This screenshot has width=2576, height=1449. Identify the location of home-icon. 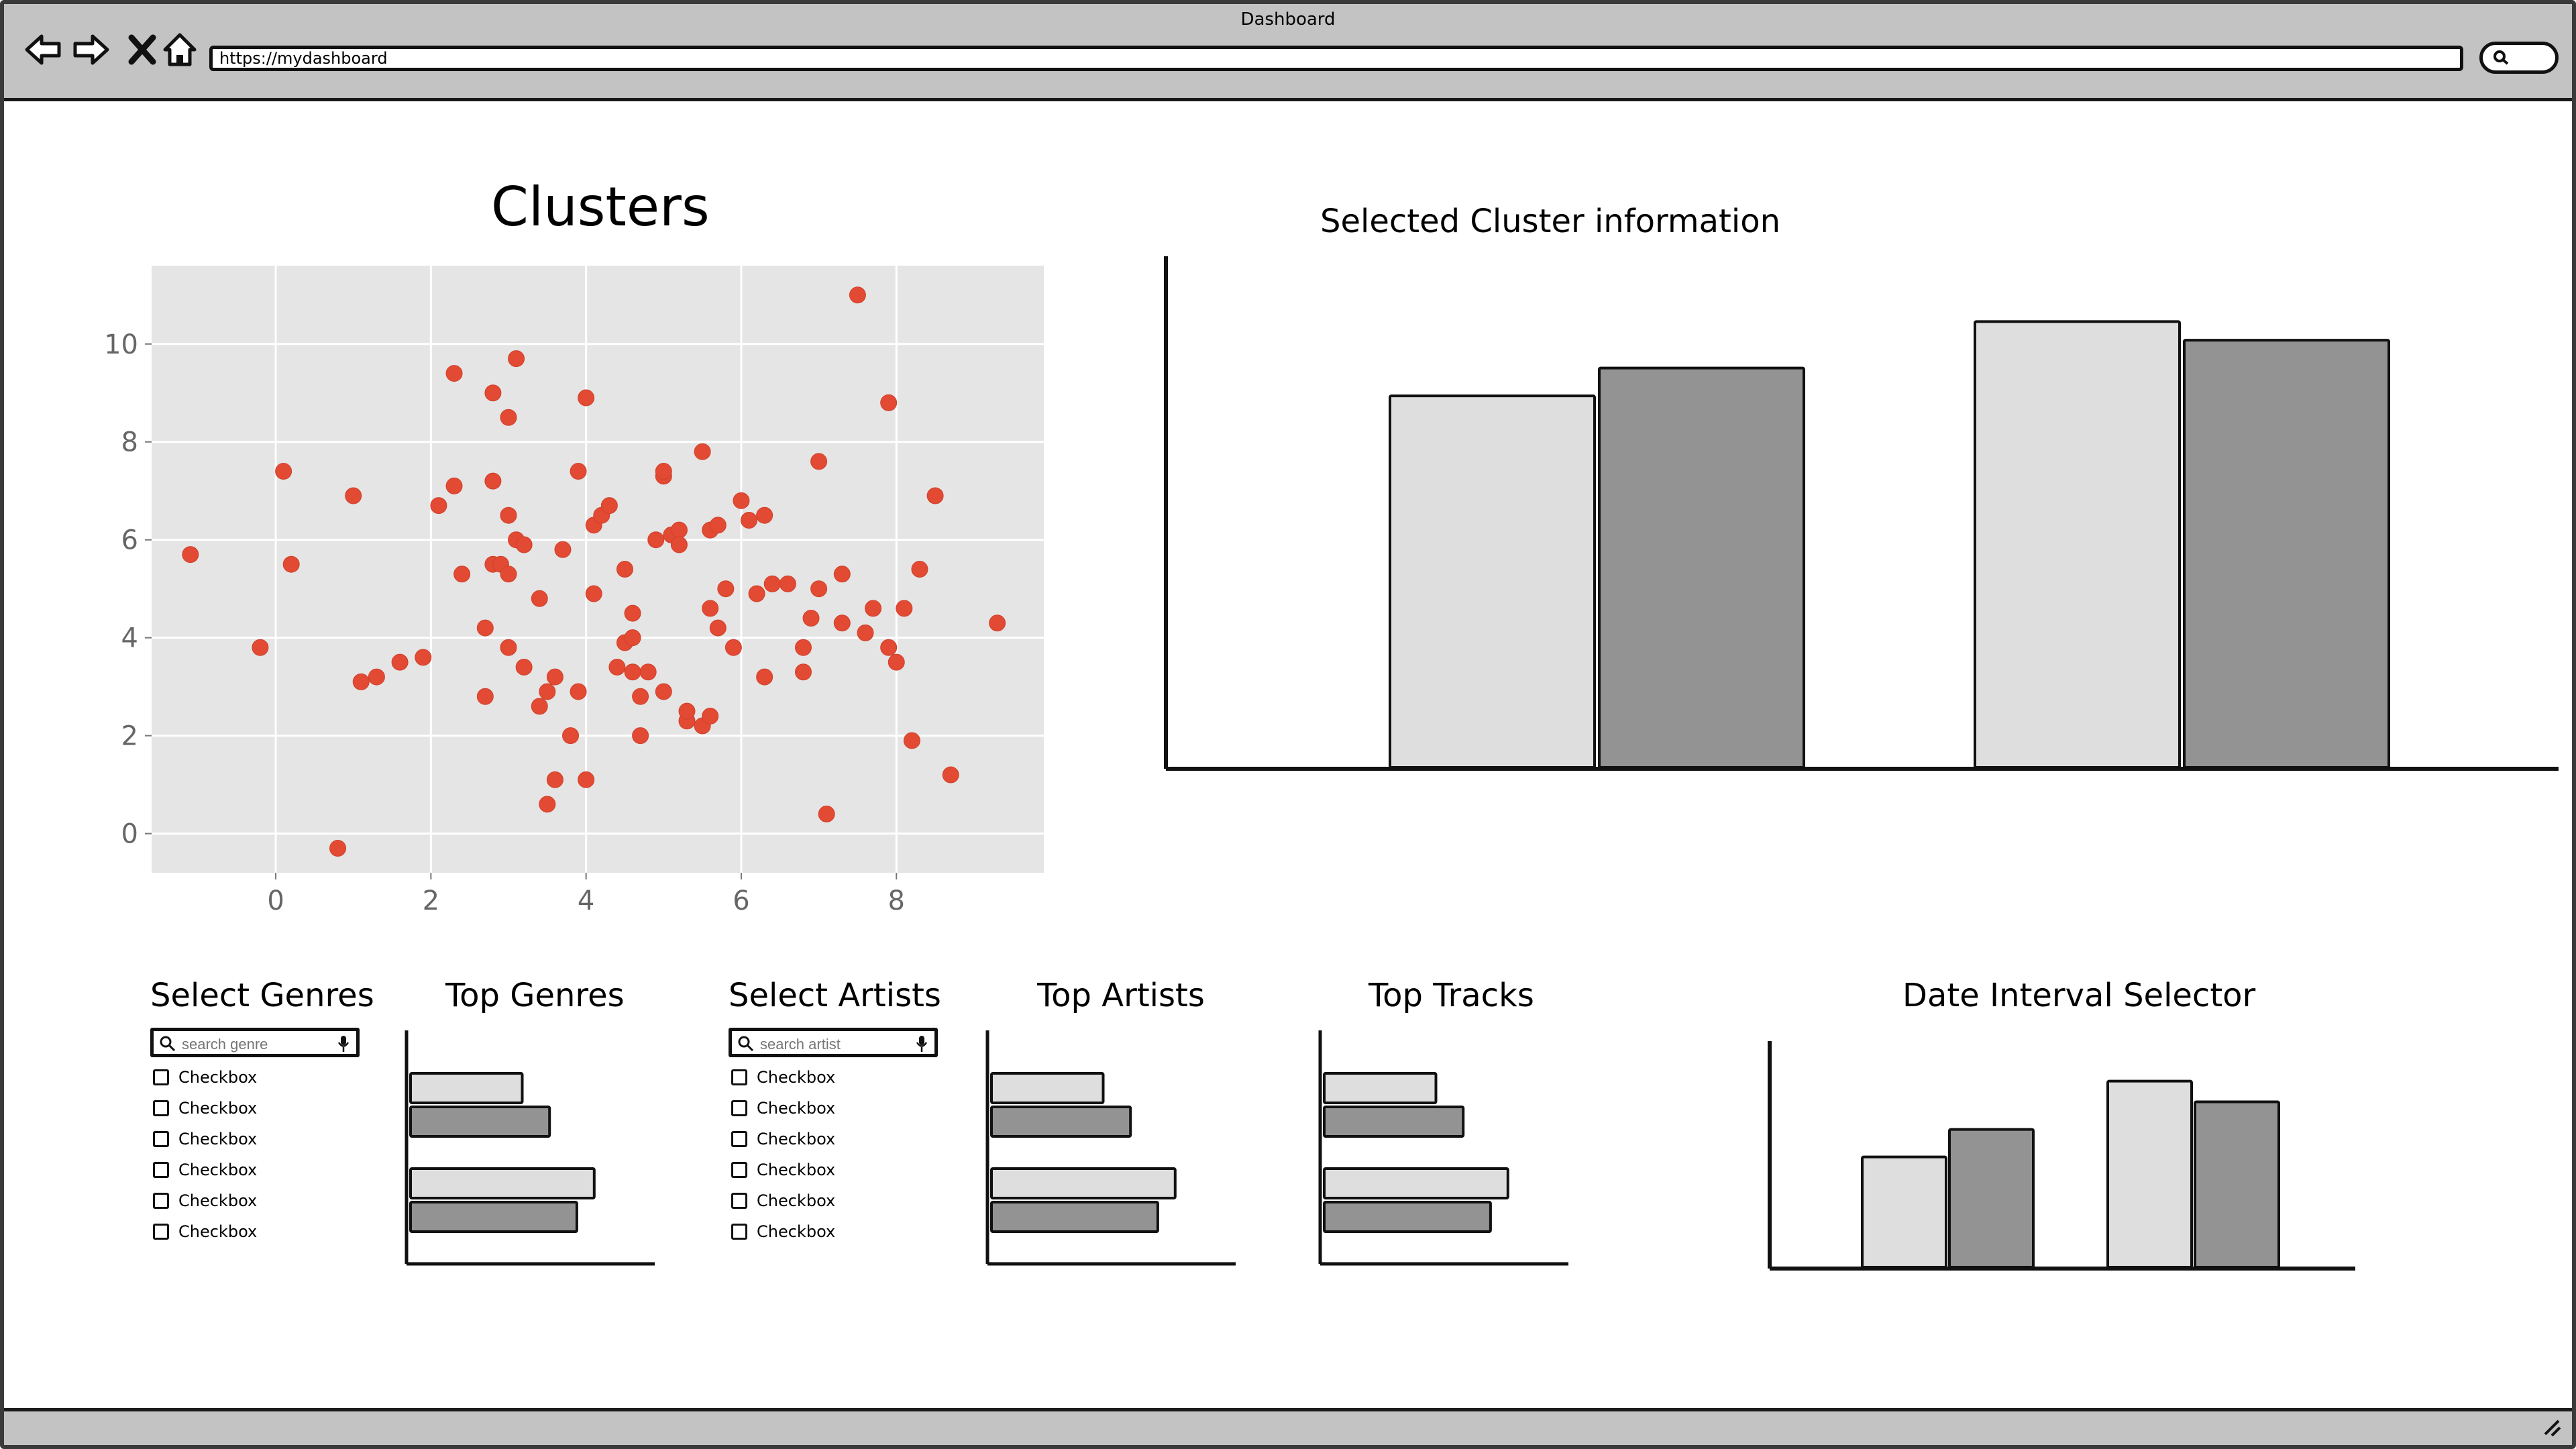
(180, 50).